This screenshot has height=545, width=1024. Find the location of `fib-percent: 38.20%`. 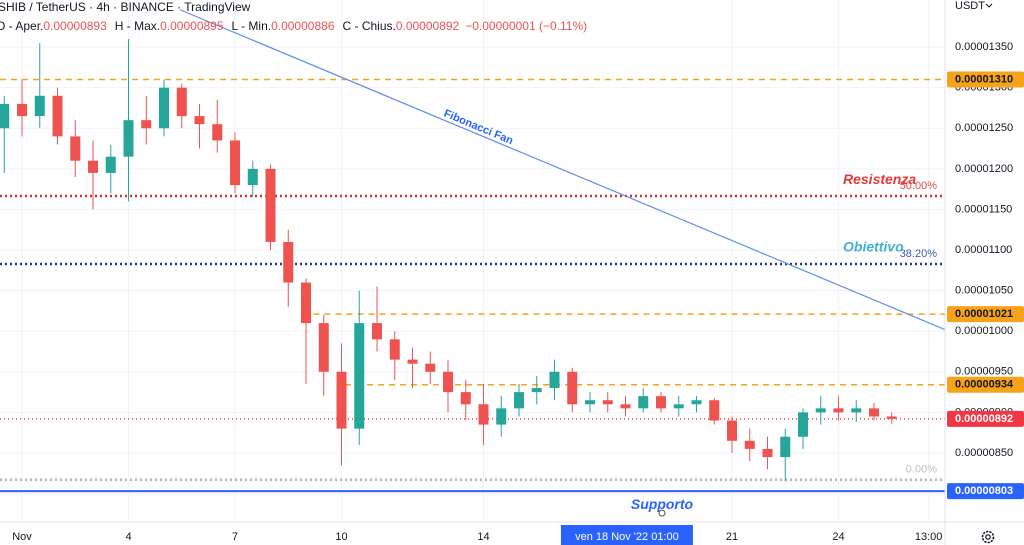

fib-percent: 38.20% is located at coordinates (919, 254).